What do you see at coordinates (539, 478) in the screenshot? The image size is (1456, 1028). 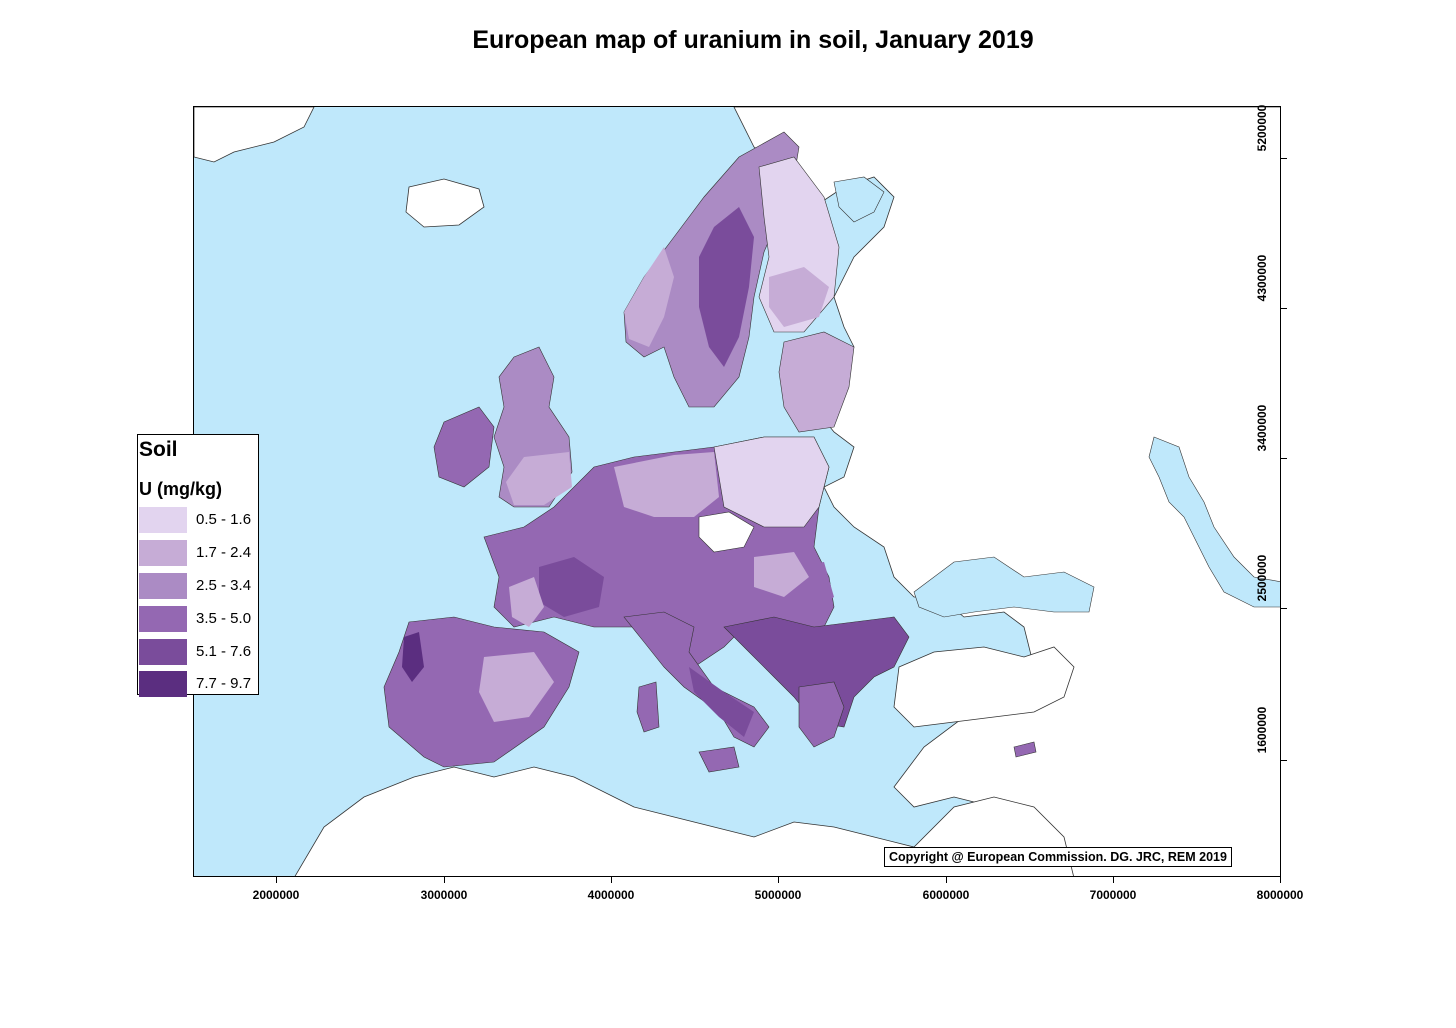 I see `land-britain-south` at bounding box center [539, 478].